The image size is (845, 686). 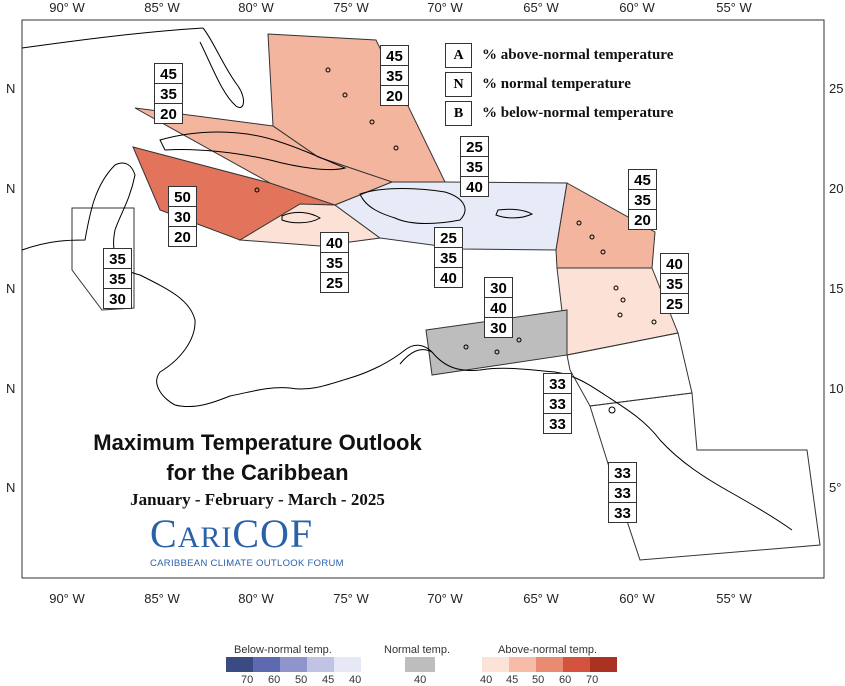 I want to click on below-value: 30, so click(x=498, y=327).